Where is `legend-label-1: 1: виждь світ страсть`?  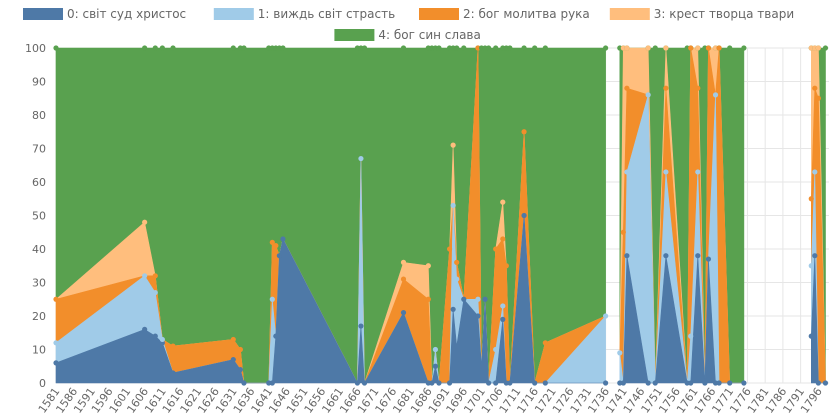
legend-label-1: 1: виждь світ страсть is located at coordinates (326, 14).